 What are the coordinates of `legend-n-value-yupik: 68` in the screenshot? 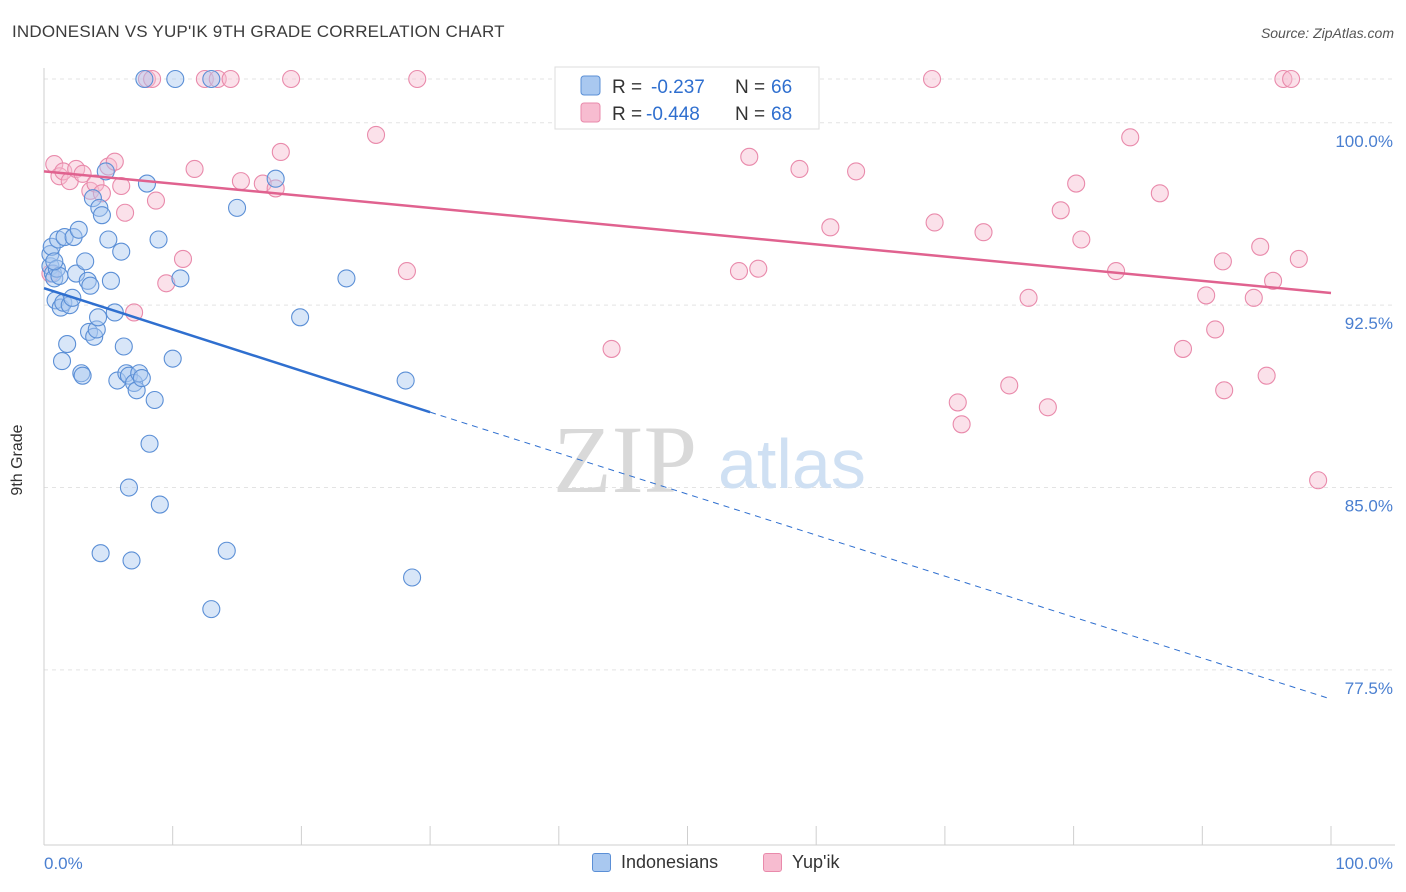 It's located at (781, 114).